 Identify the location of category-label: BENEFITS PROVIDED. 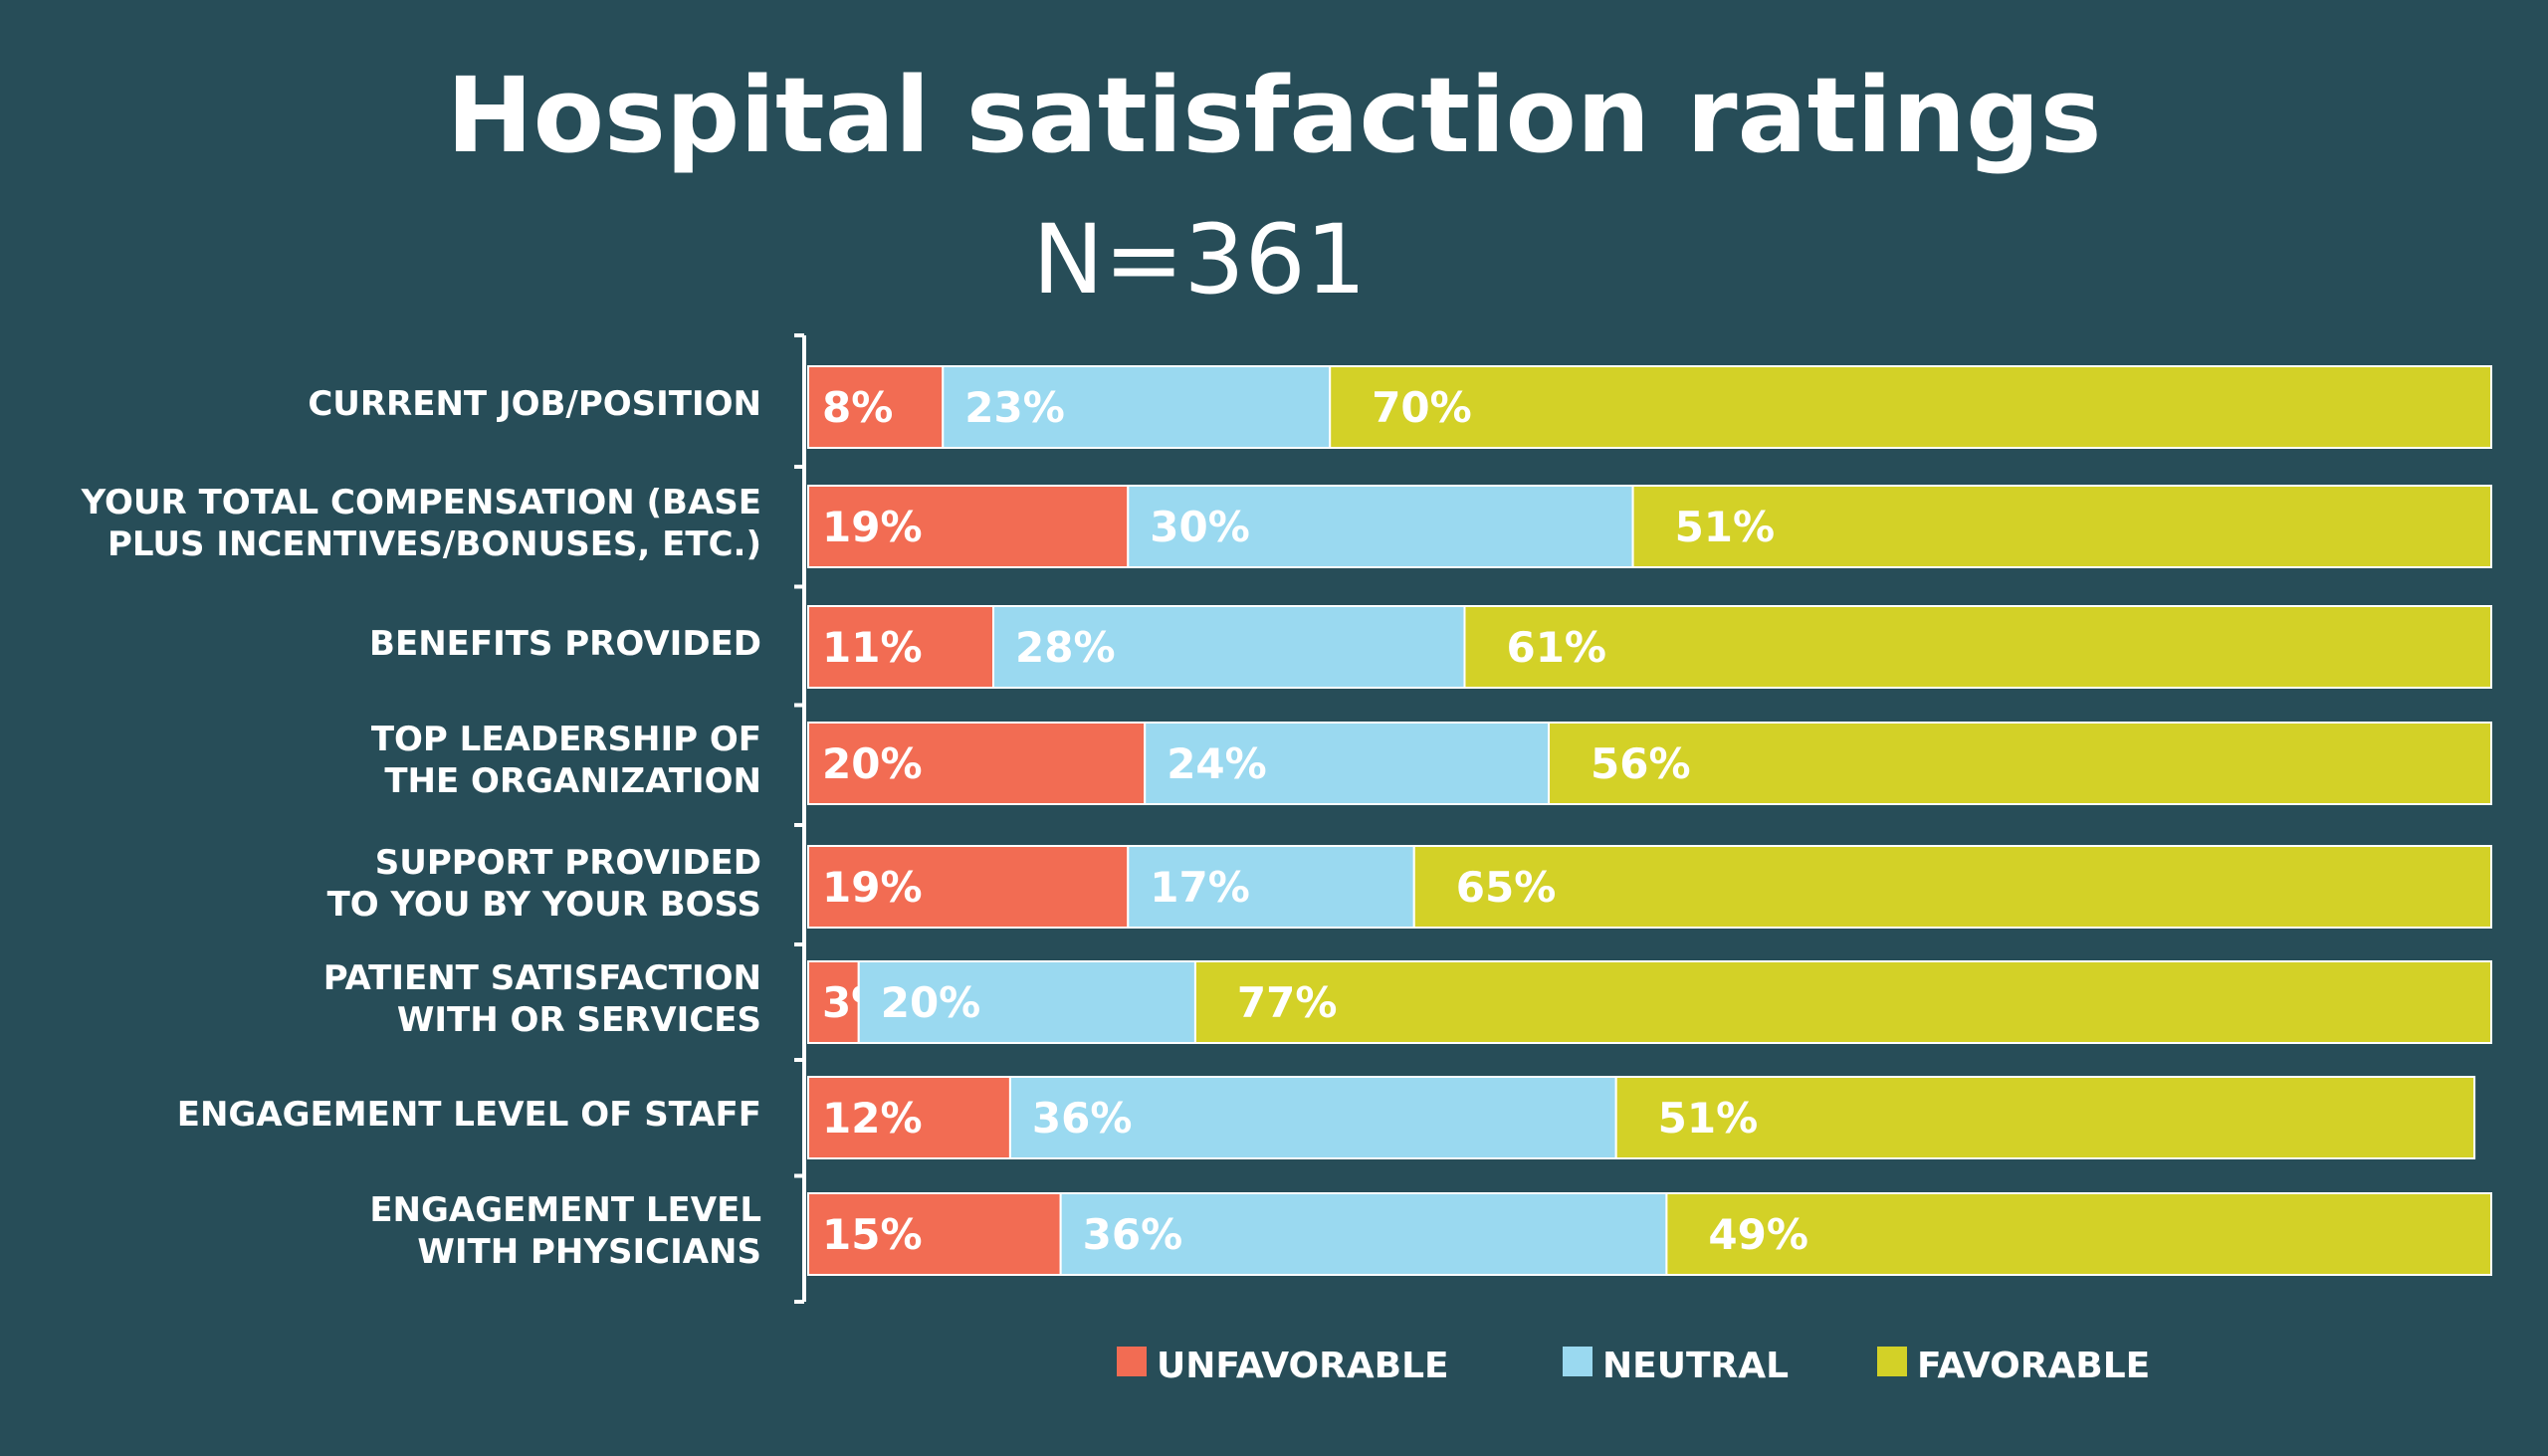
(565, 644).